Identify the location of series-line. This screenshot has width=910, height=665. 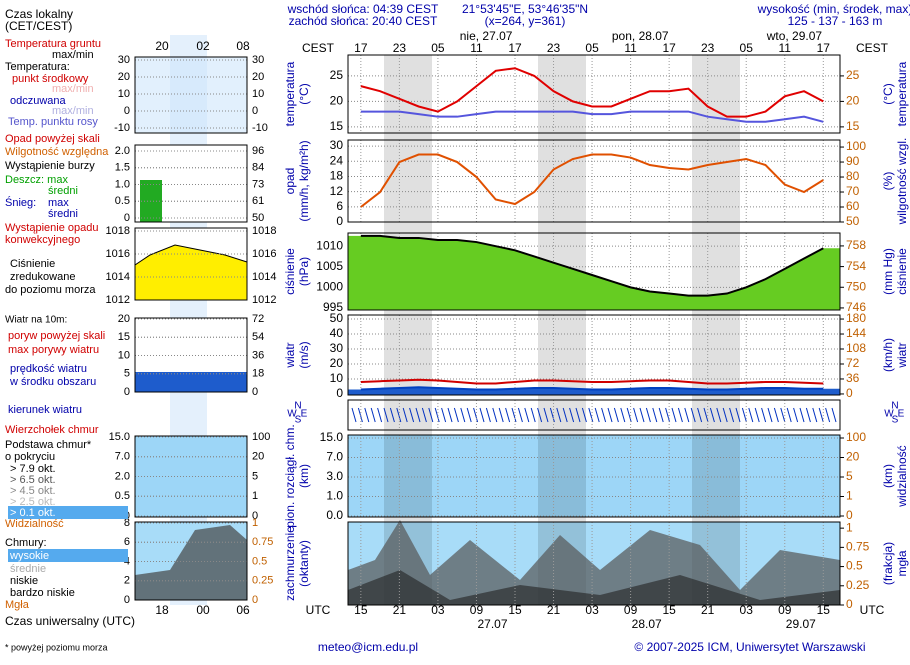
(592, 388).